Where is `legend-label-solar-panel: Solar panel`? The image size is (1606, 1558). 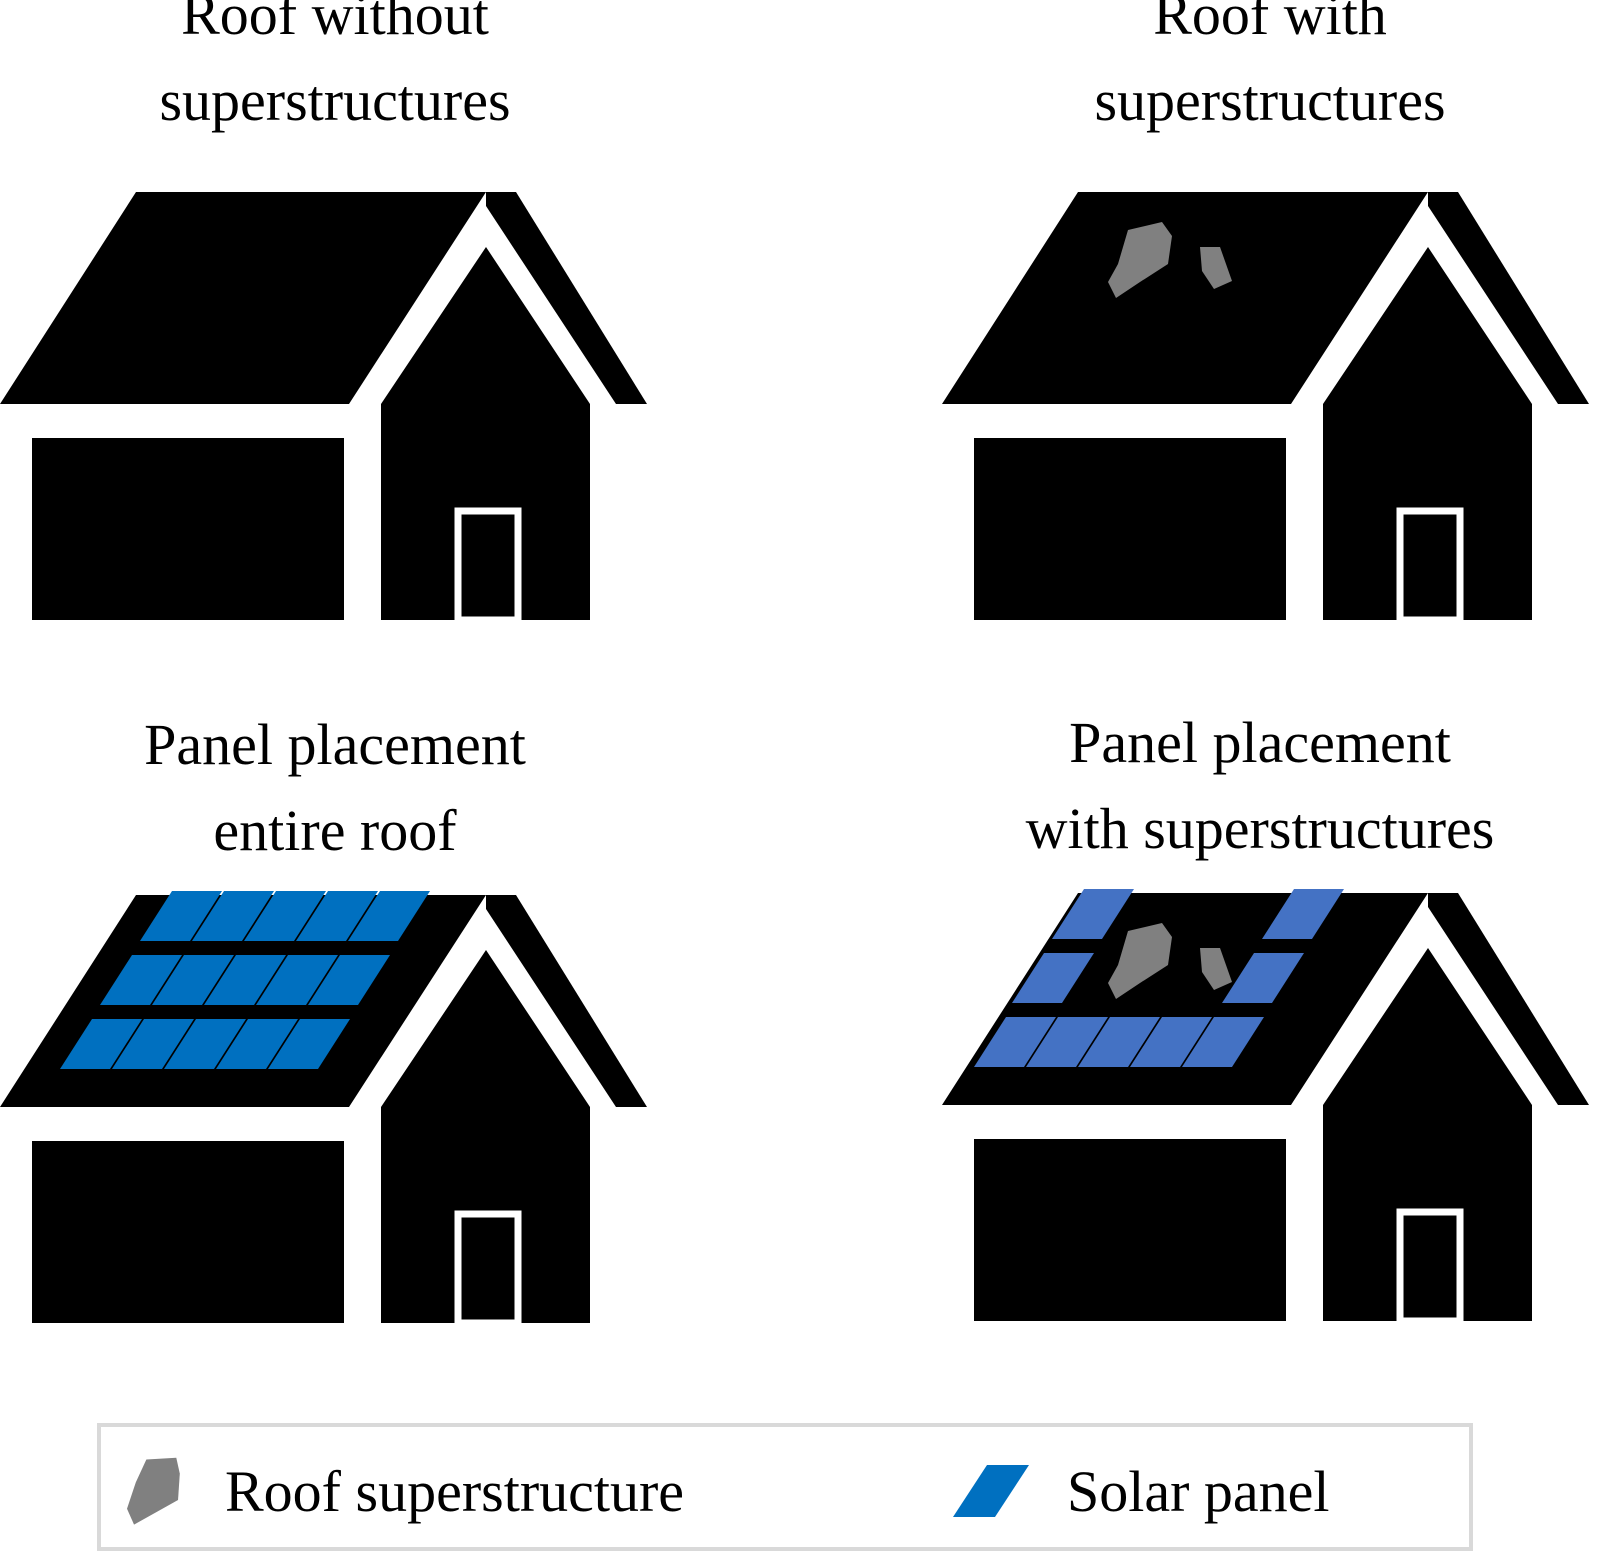 legend-label-solar-panel: Solar panel is located at coordinates (1198, 1491).